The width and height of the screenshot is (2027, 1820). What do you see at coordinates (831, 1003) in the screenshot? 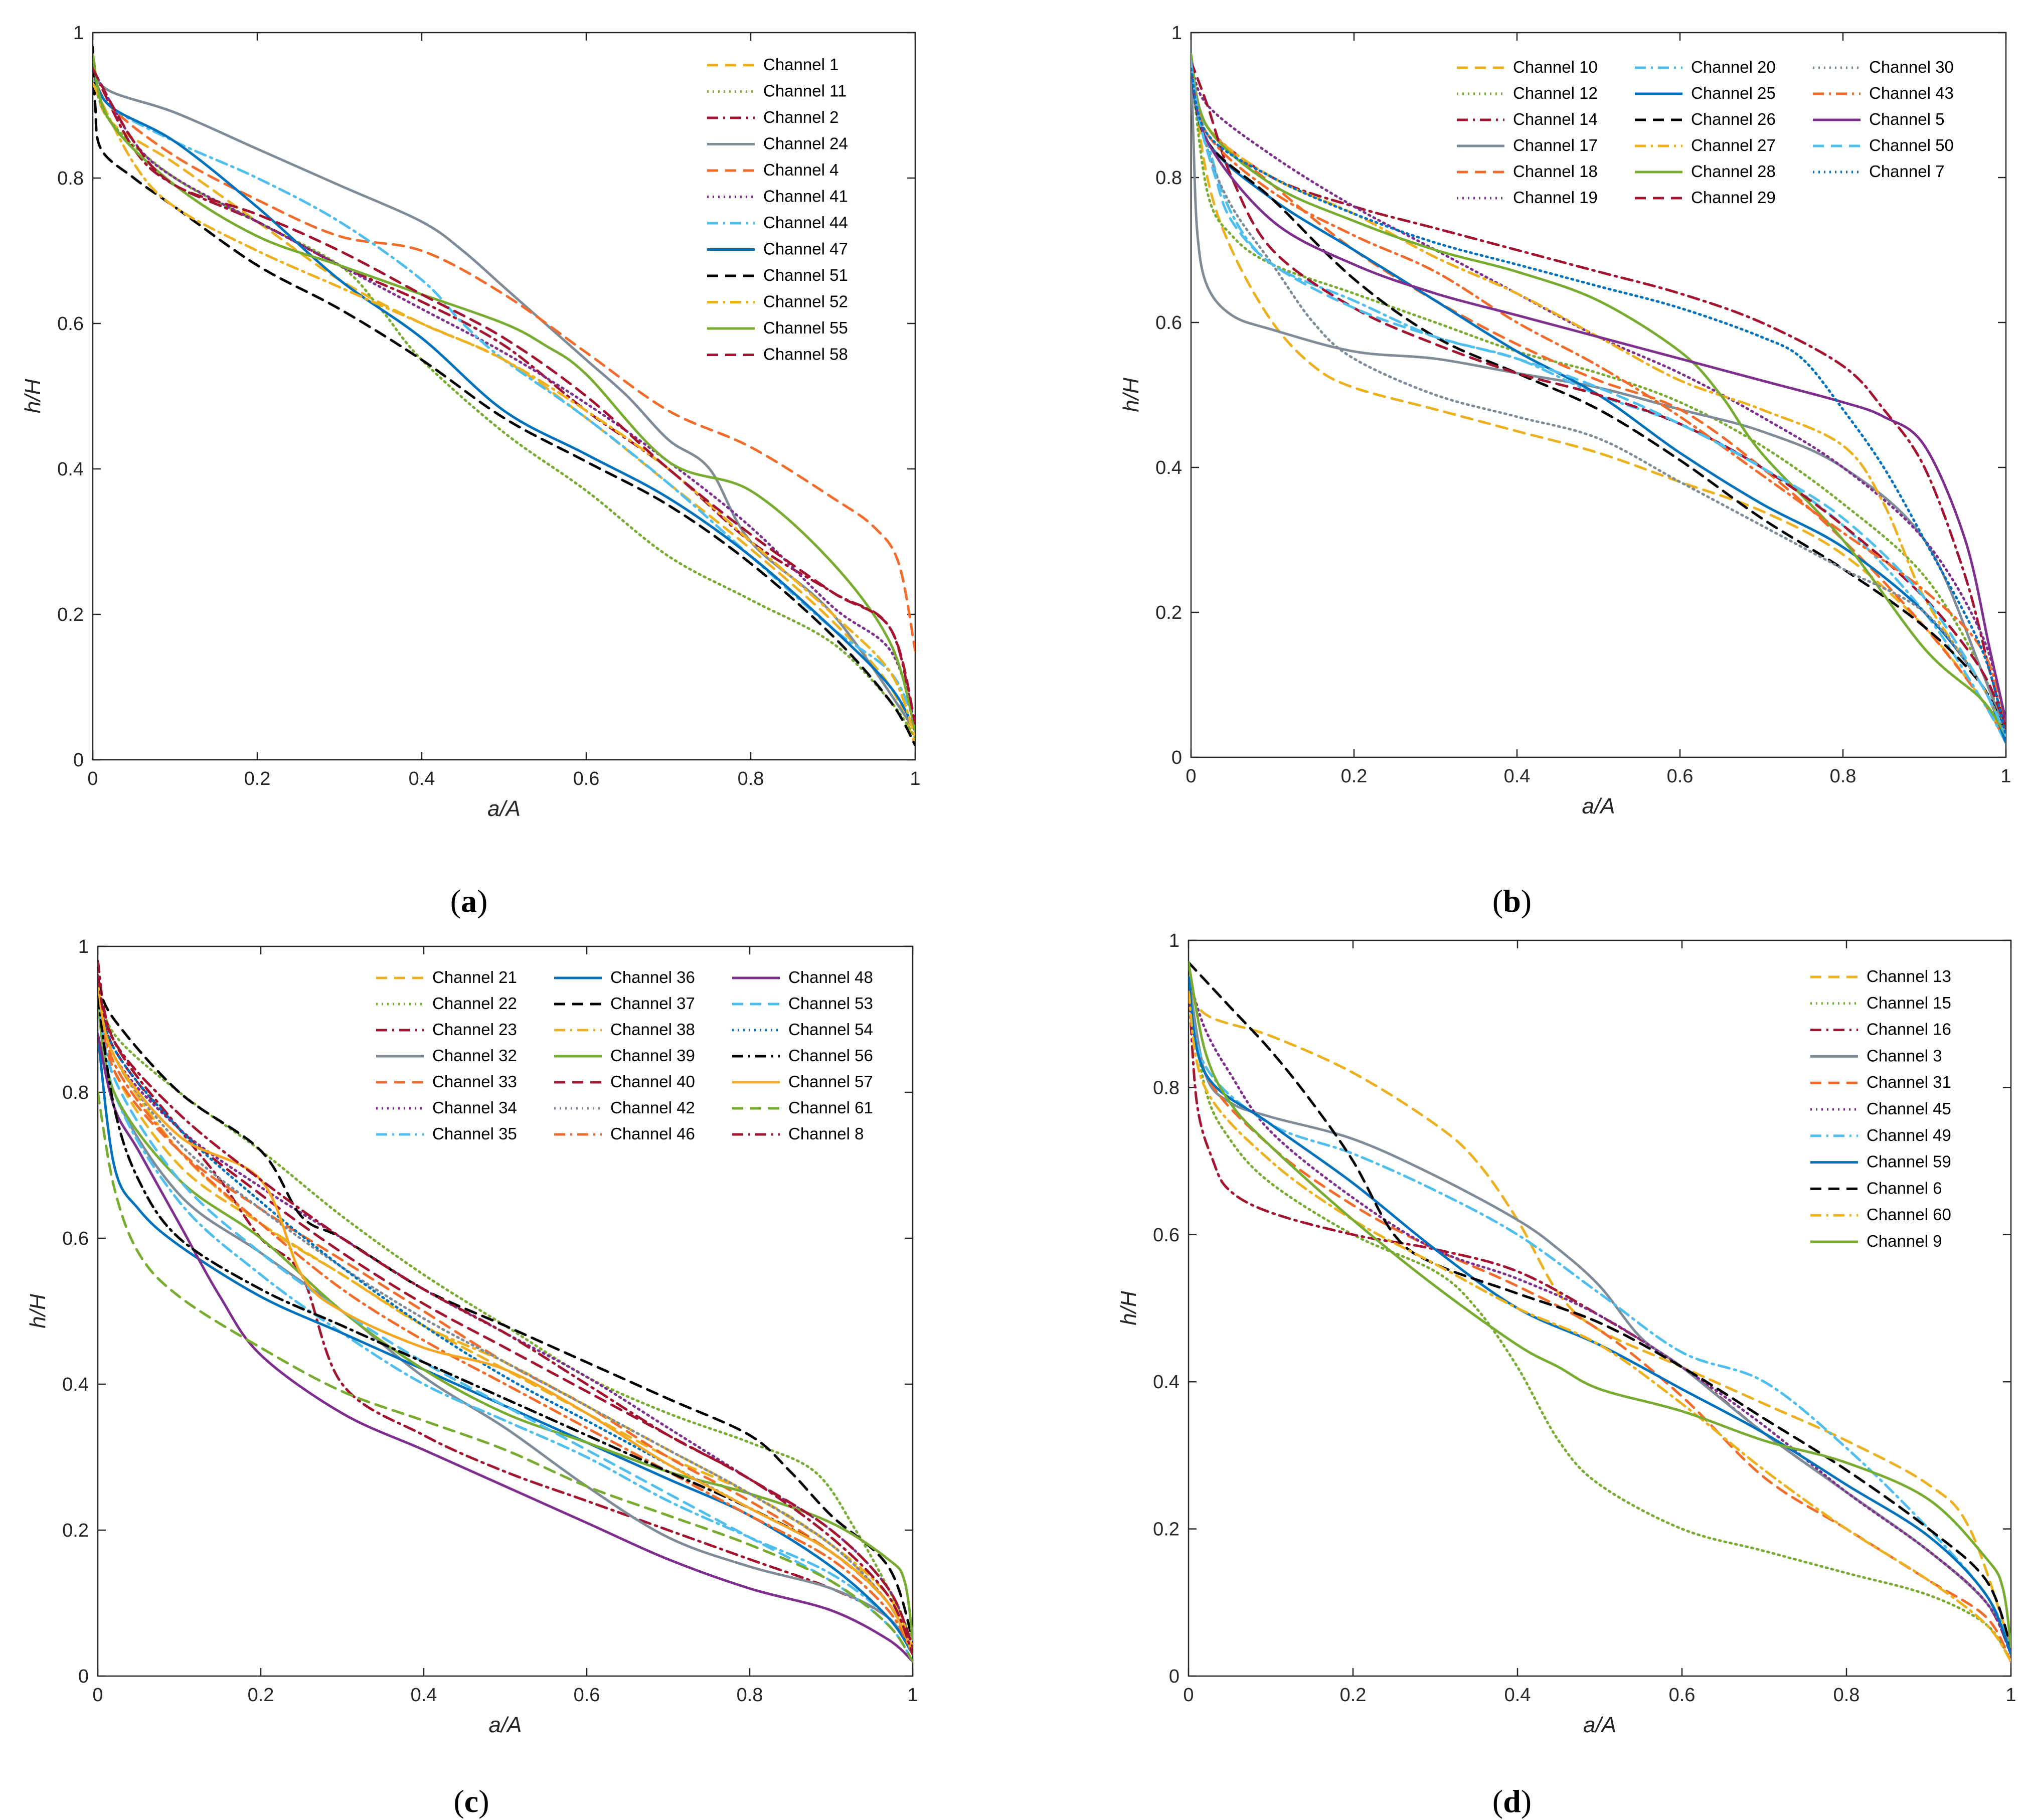
I see `legend-label: Channel 53` at bounding box center [831, 1003].